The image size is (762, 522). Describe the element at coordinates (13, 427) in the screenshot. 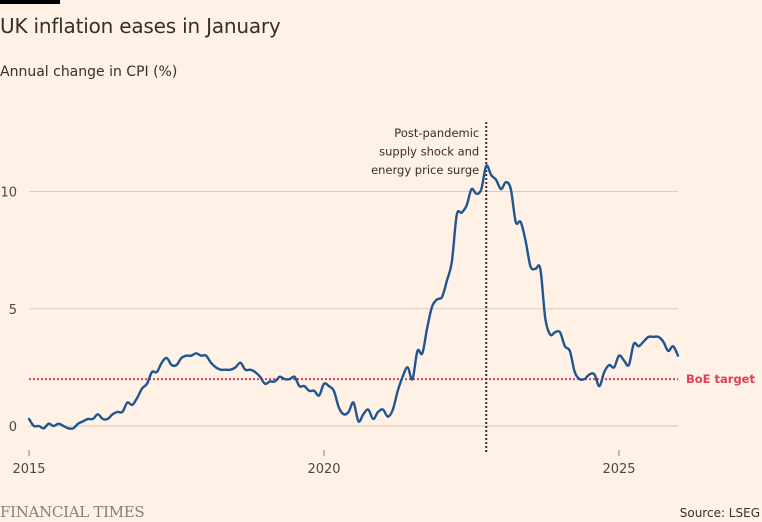

I see `y-tick-label: 0` at that location.